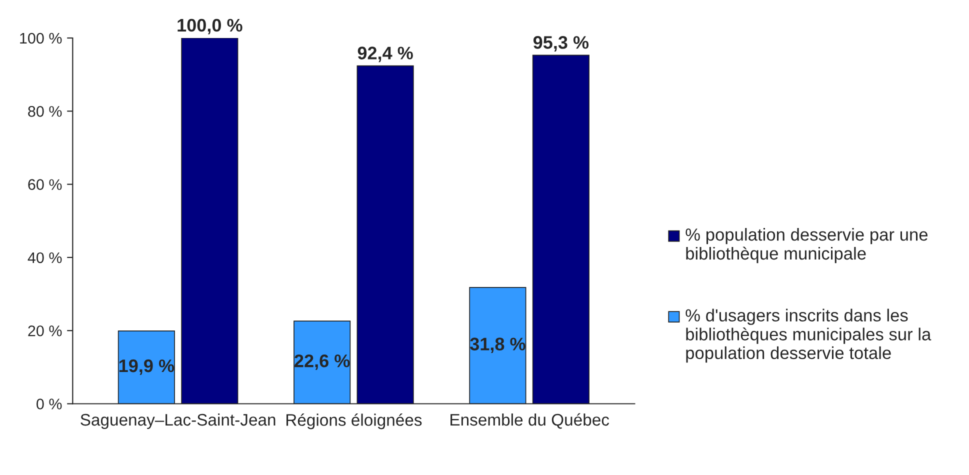  What do you see at coordinates (807, 246) in the screenshot?
I see `legend-label: % population desservie par une bibliothèque municipale` at bounding box center [807, 246].